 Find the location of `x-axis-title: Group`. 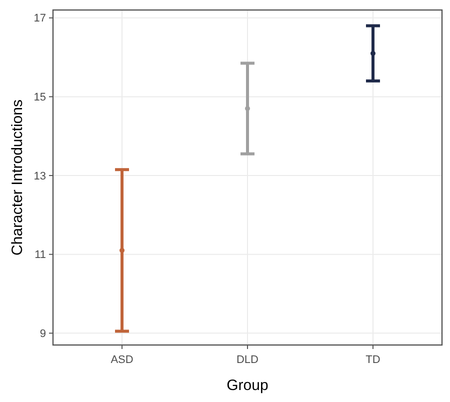

x-axis-title: Group is located at coordinates (247, 385).